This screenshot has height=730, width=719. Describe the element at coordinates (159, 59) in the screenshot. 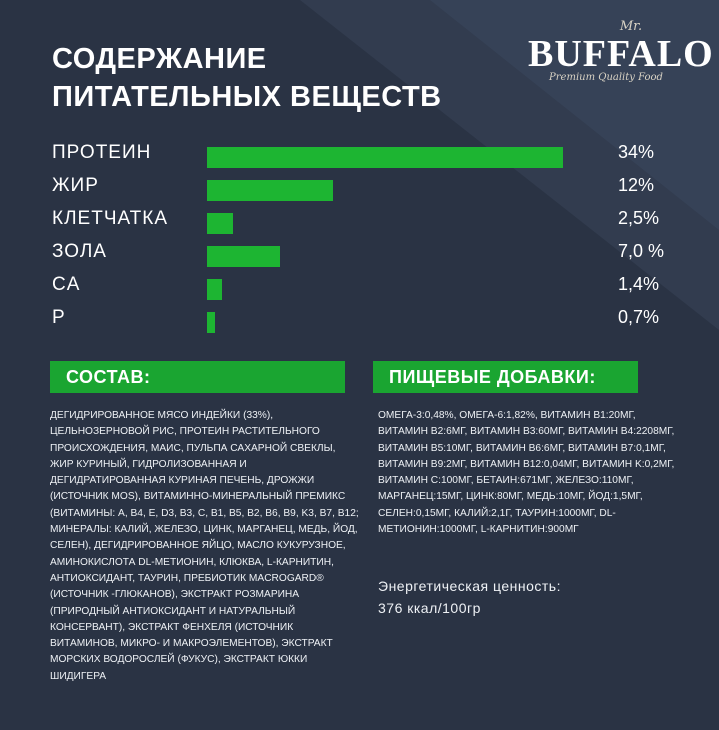

I see `title-line-1: Содержание` at that location.